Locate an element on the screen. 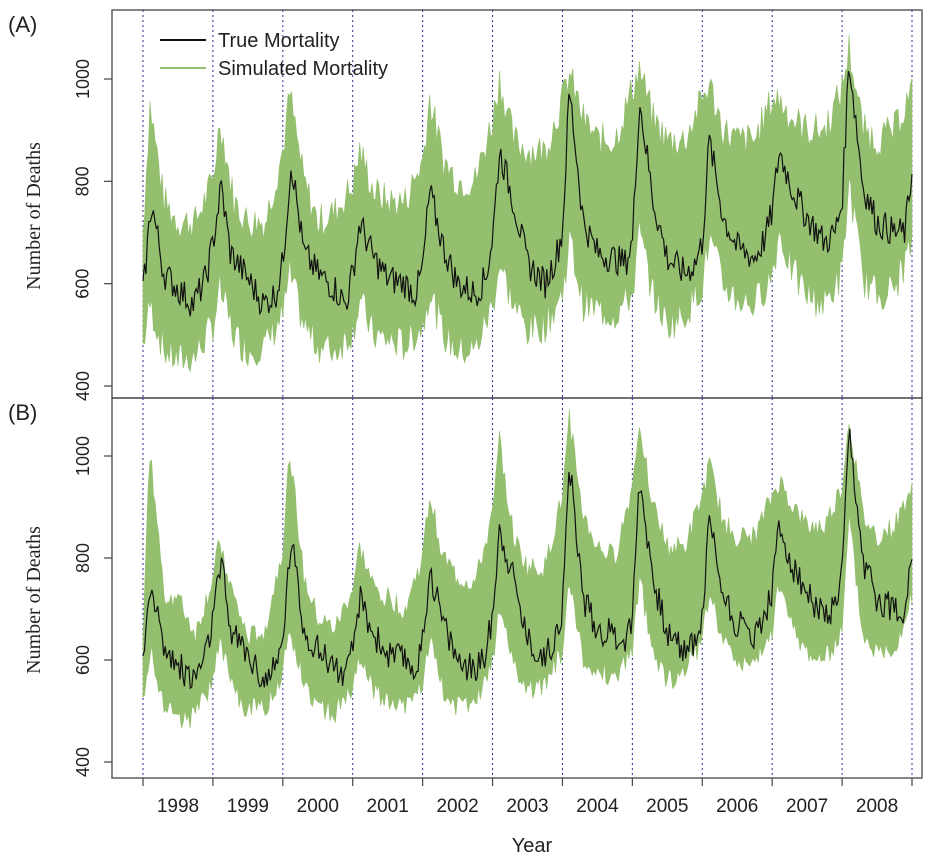 The height and width of the screenshot is (858, 930). legend-simulated-label: Simulated Mortality is located at coordinates (303, 69).